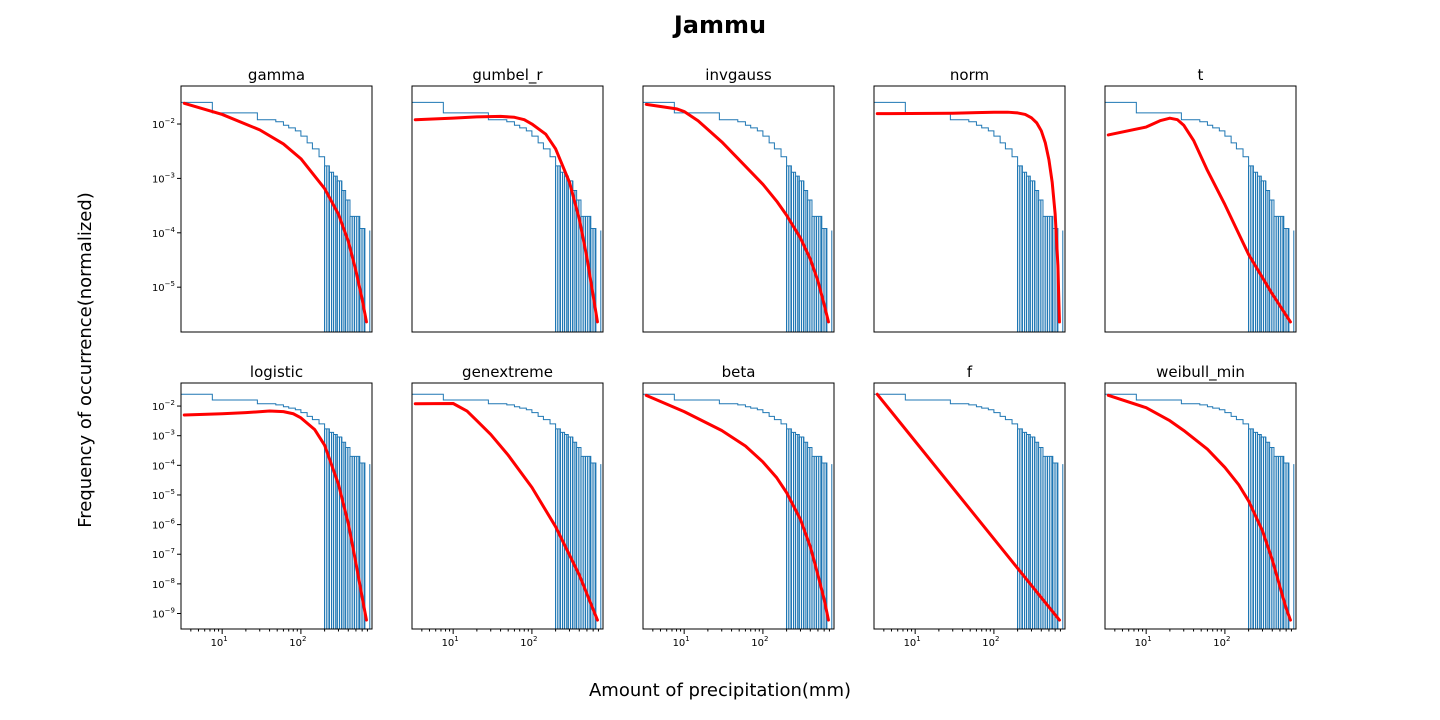  I want to click on subplot-title: t, so click(1201, 75).